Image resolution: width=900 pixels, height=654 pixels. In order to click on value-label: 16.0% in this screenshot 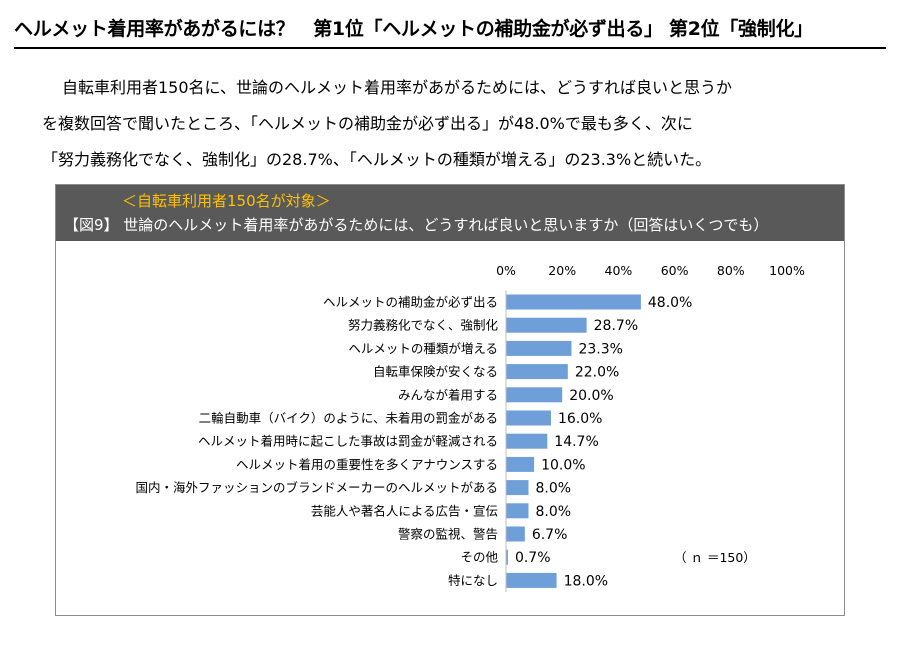, I will do `click(580, 419)`.